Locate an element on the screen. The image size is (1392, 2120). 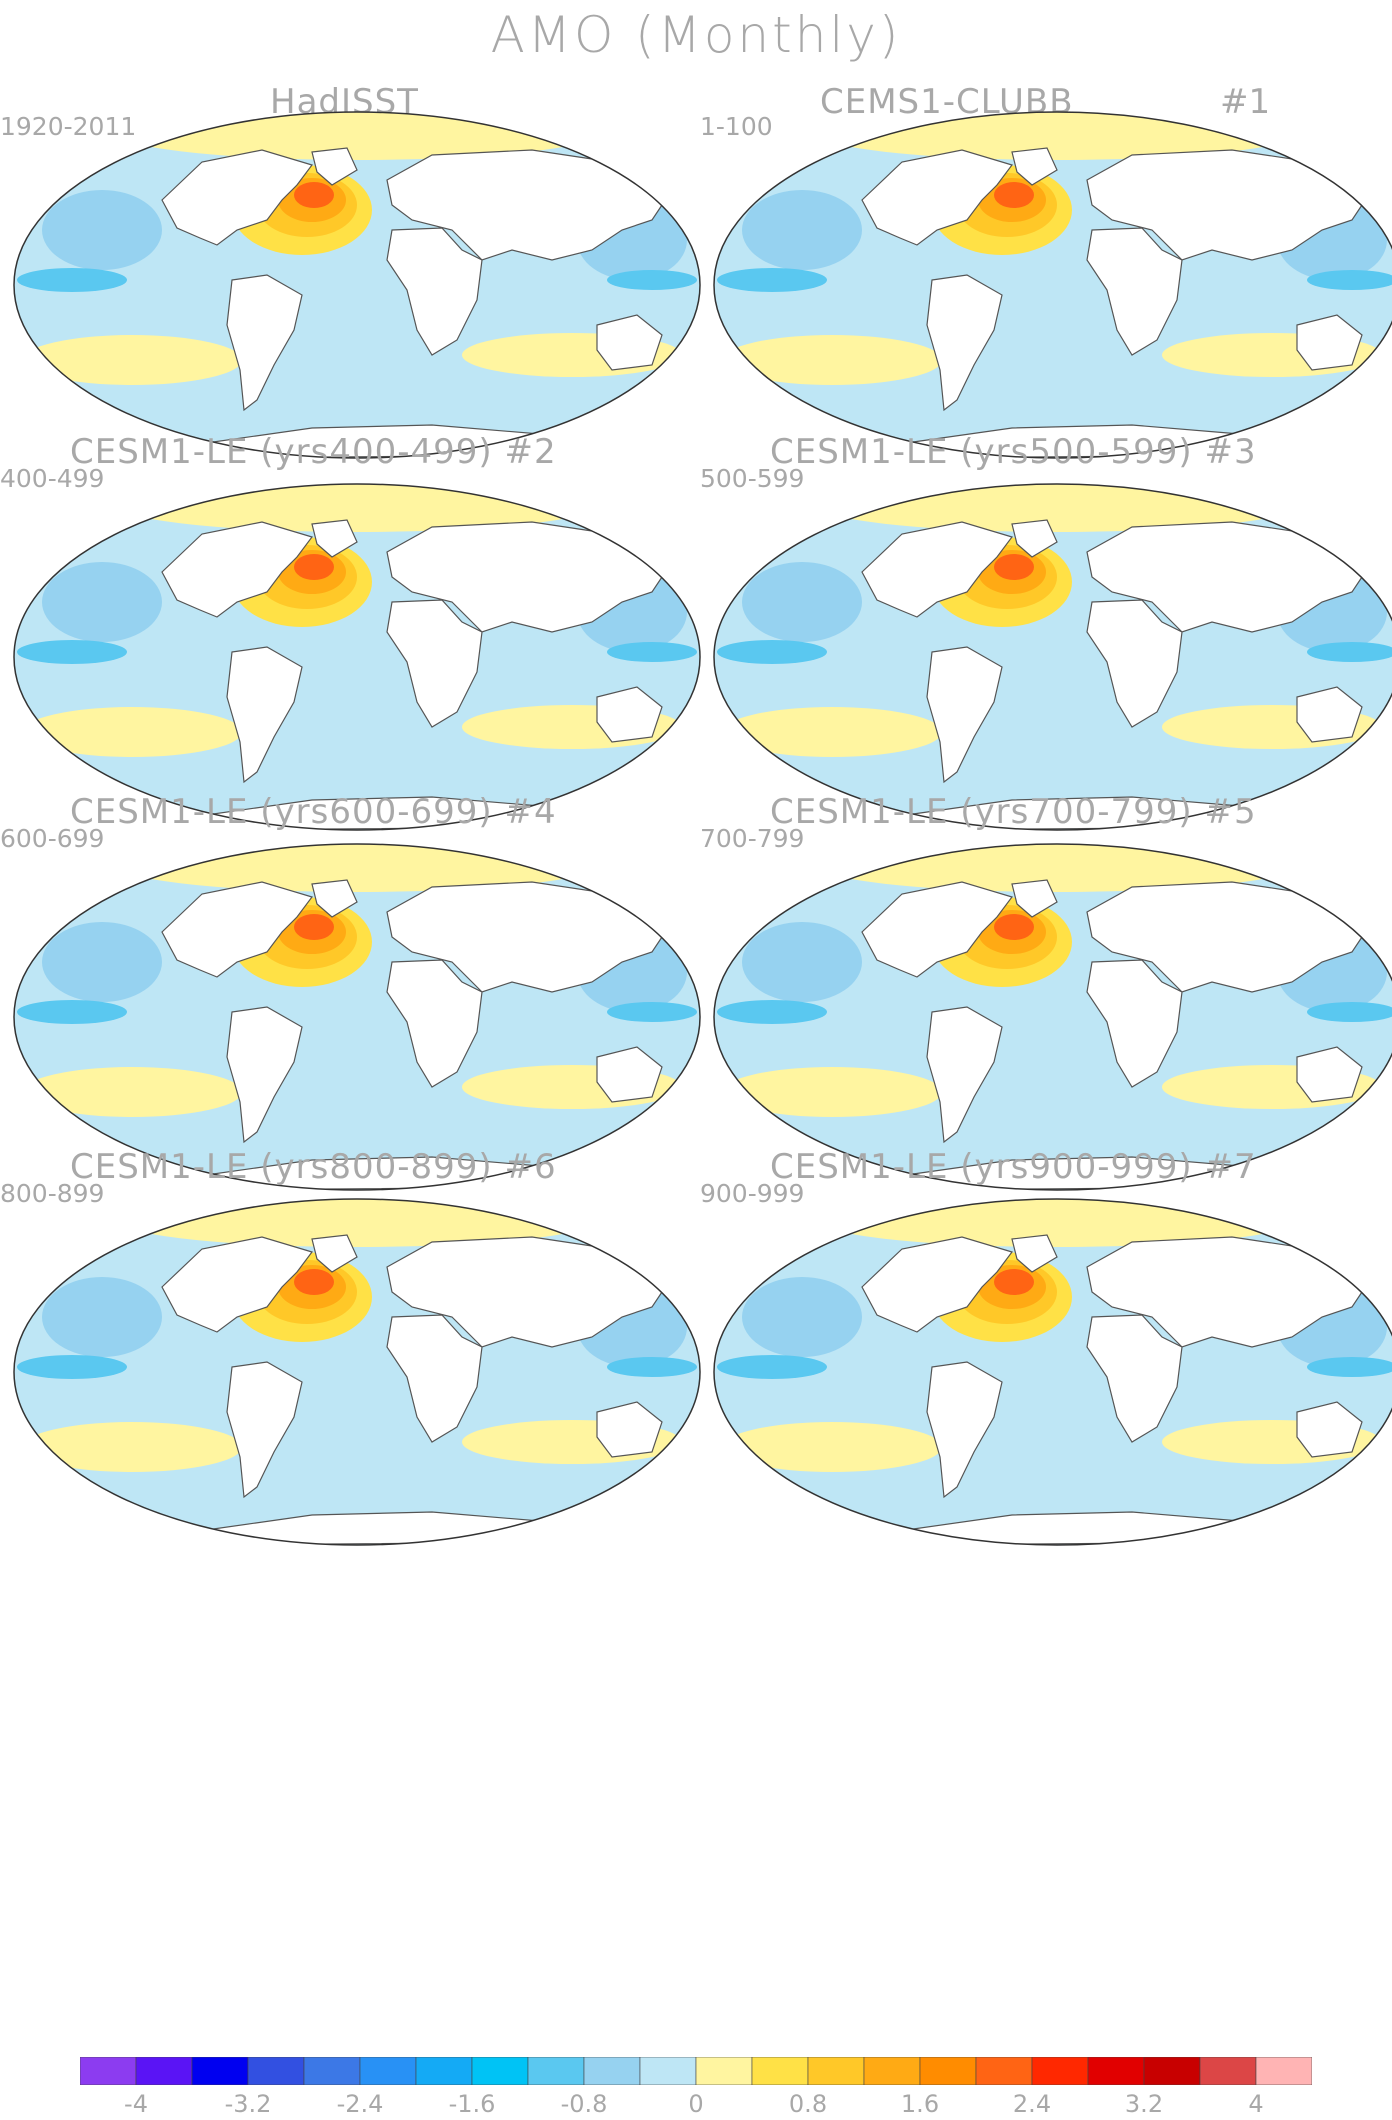
panel-years: 900-999 is located at coordinates (752, 1193).